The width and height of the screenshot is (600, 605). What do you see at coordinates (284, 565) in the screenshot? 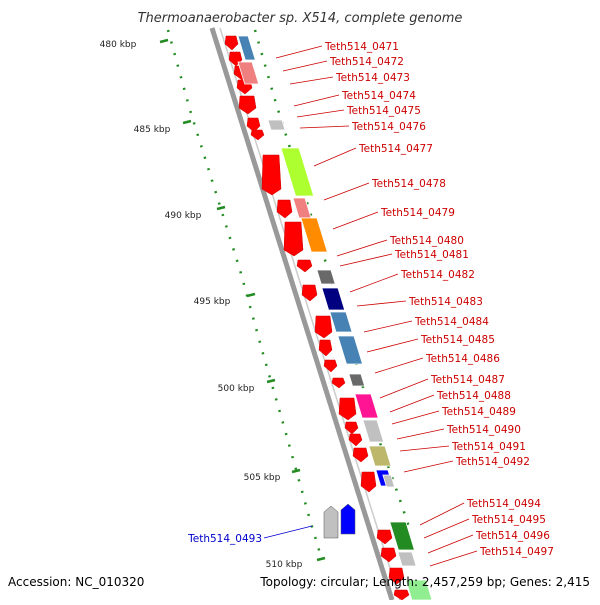
I see `scale-label: 510 kbp` at bounding box center [284, 565].